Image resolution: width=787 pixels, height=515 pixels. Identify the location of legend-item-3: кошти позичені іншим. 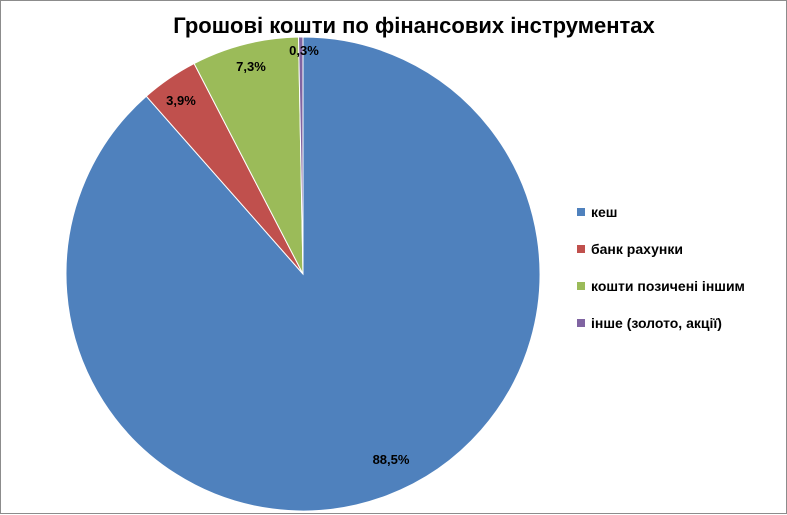
(661, 285).